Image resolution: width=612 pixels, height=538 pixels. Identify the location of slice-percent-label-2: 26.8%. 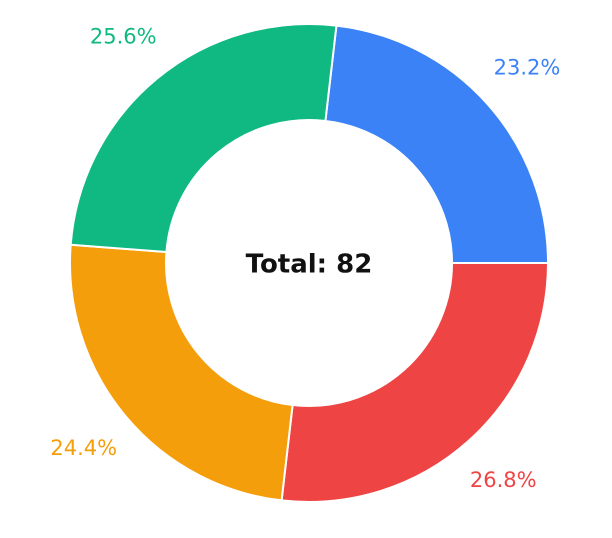
(503, 480).